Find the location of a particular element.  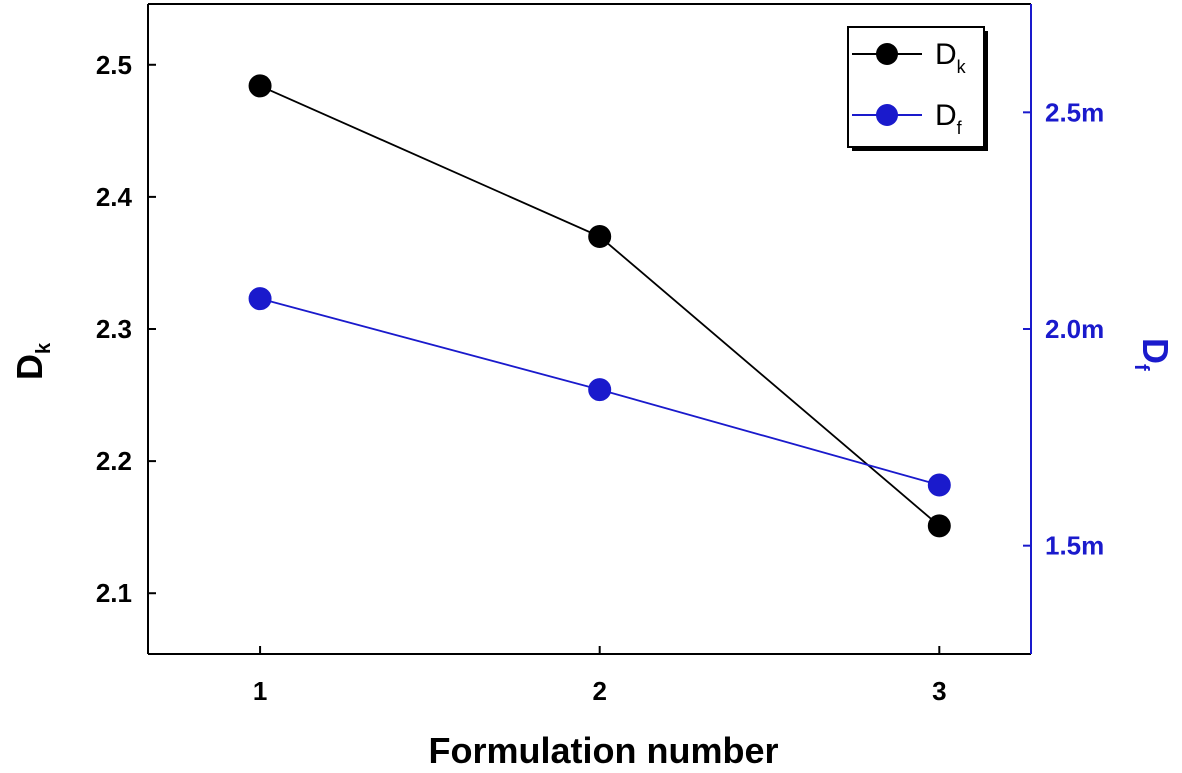

left-tick-label: 2.2 is located at coordinates (114, 461).